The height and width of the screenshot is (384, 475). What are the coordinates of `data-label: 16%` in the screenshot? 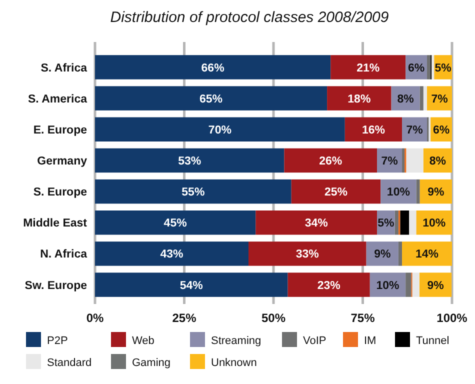 It's located at (373, 130).